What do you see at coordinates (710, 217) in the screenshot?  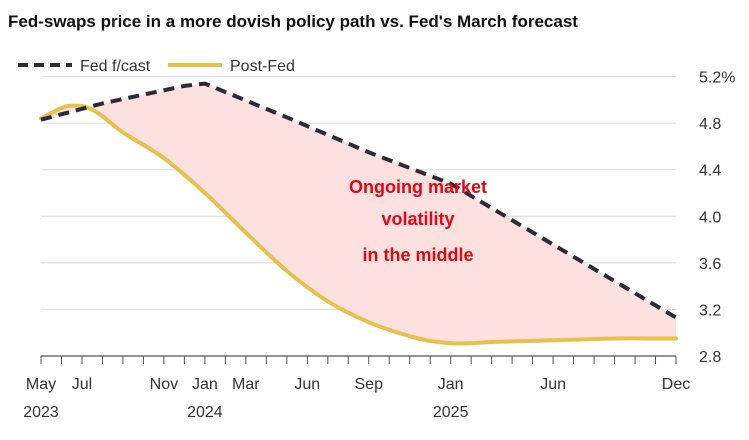 I see `y-tick-label: 4.0` at bounding box center [710, 217].